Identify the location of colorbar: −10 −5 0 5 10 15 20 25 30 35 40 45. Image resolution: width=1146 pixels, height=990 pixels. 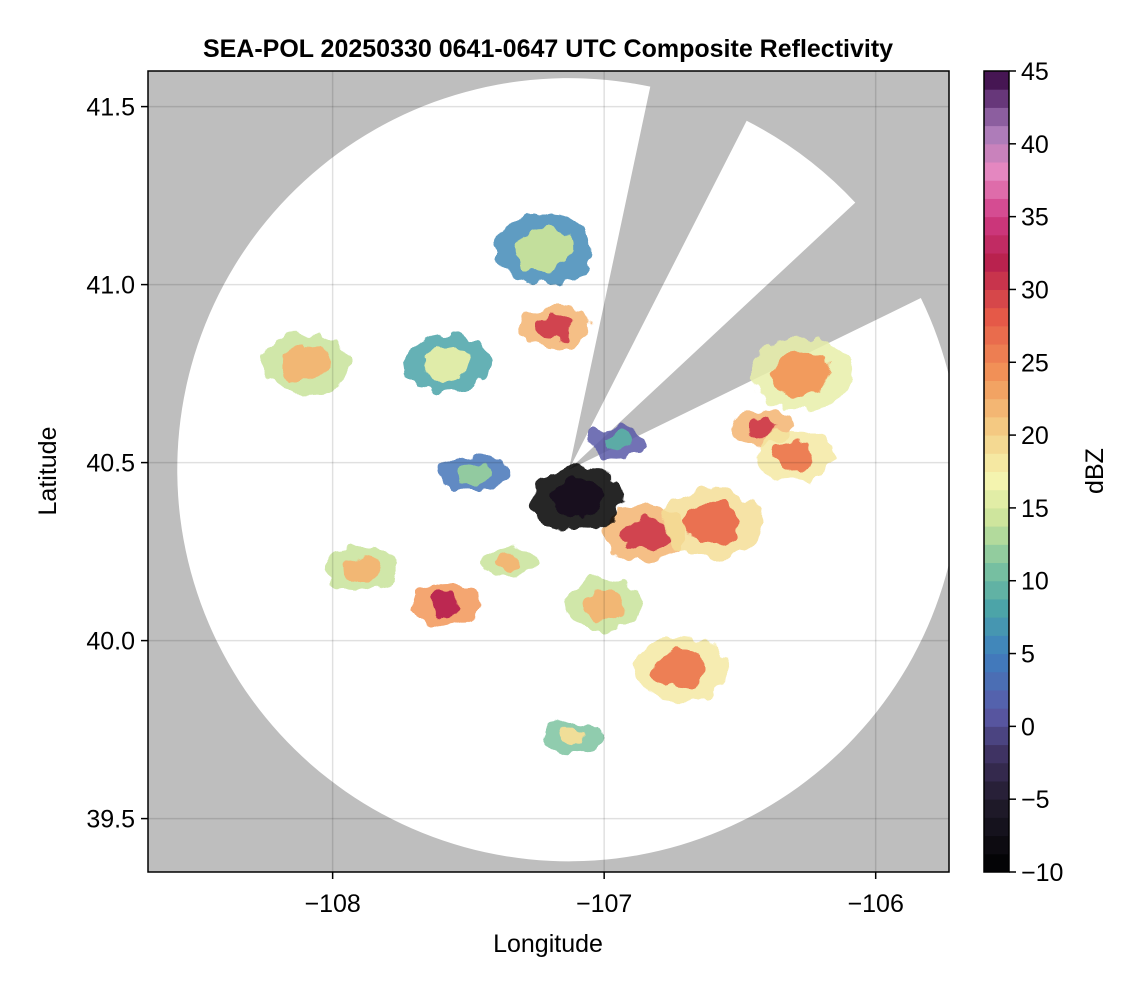
(1023, 472).